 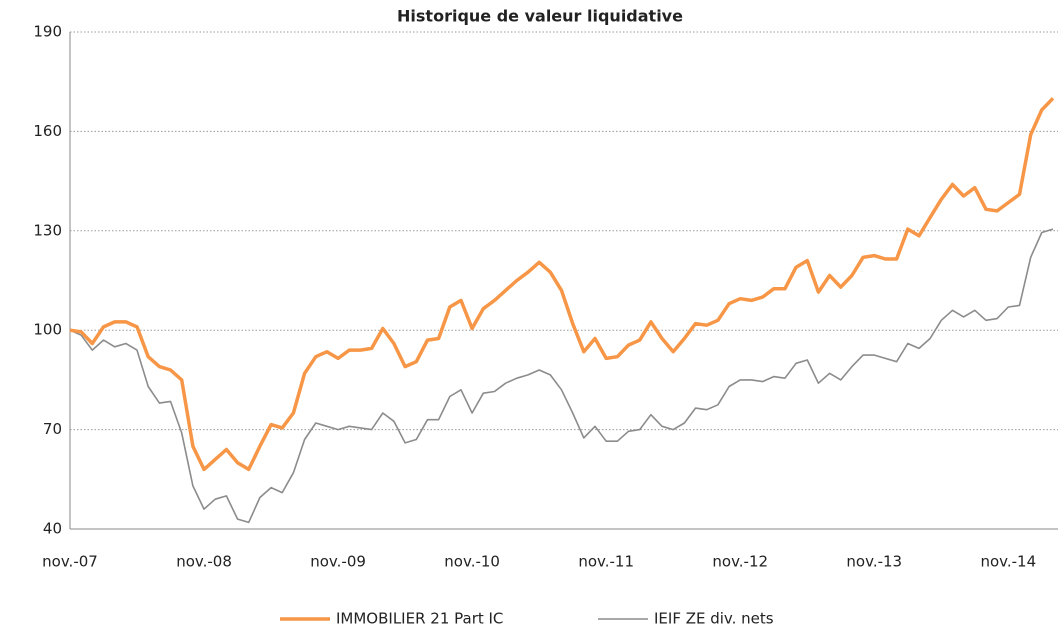 What do you see at coordinates (47, 230) in the screenshot?
I see `y-tick-label: 130` at bounding box center [47, 230].